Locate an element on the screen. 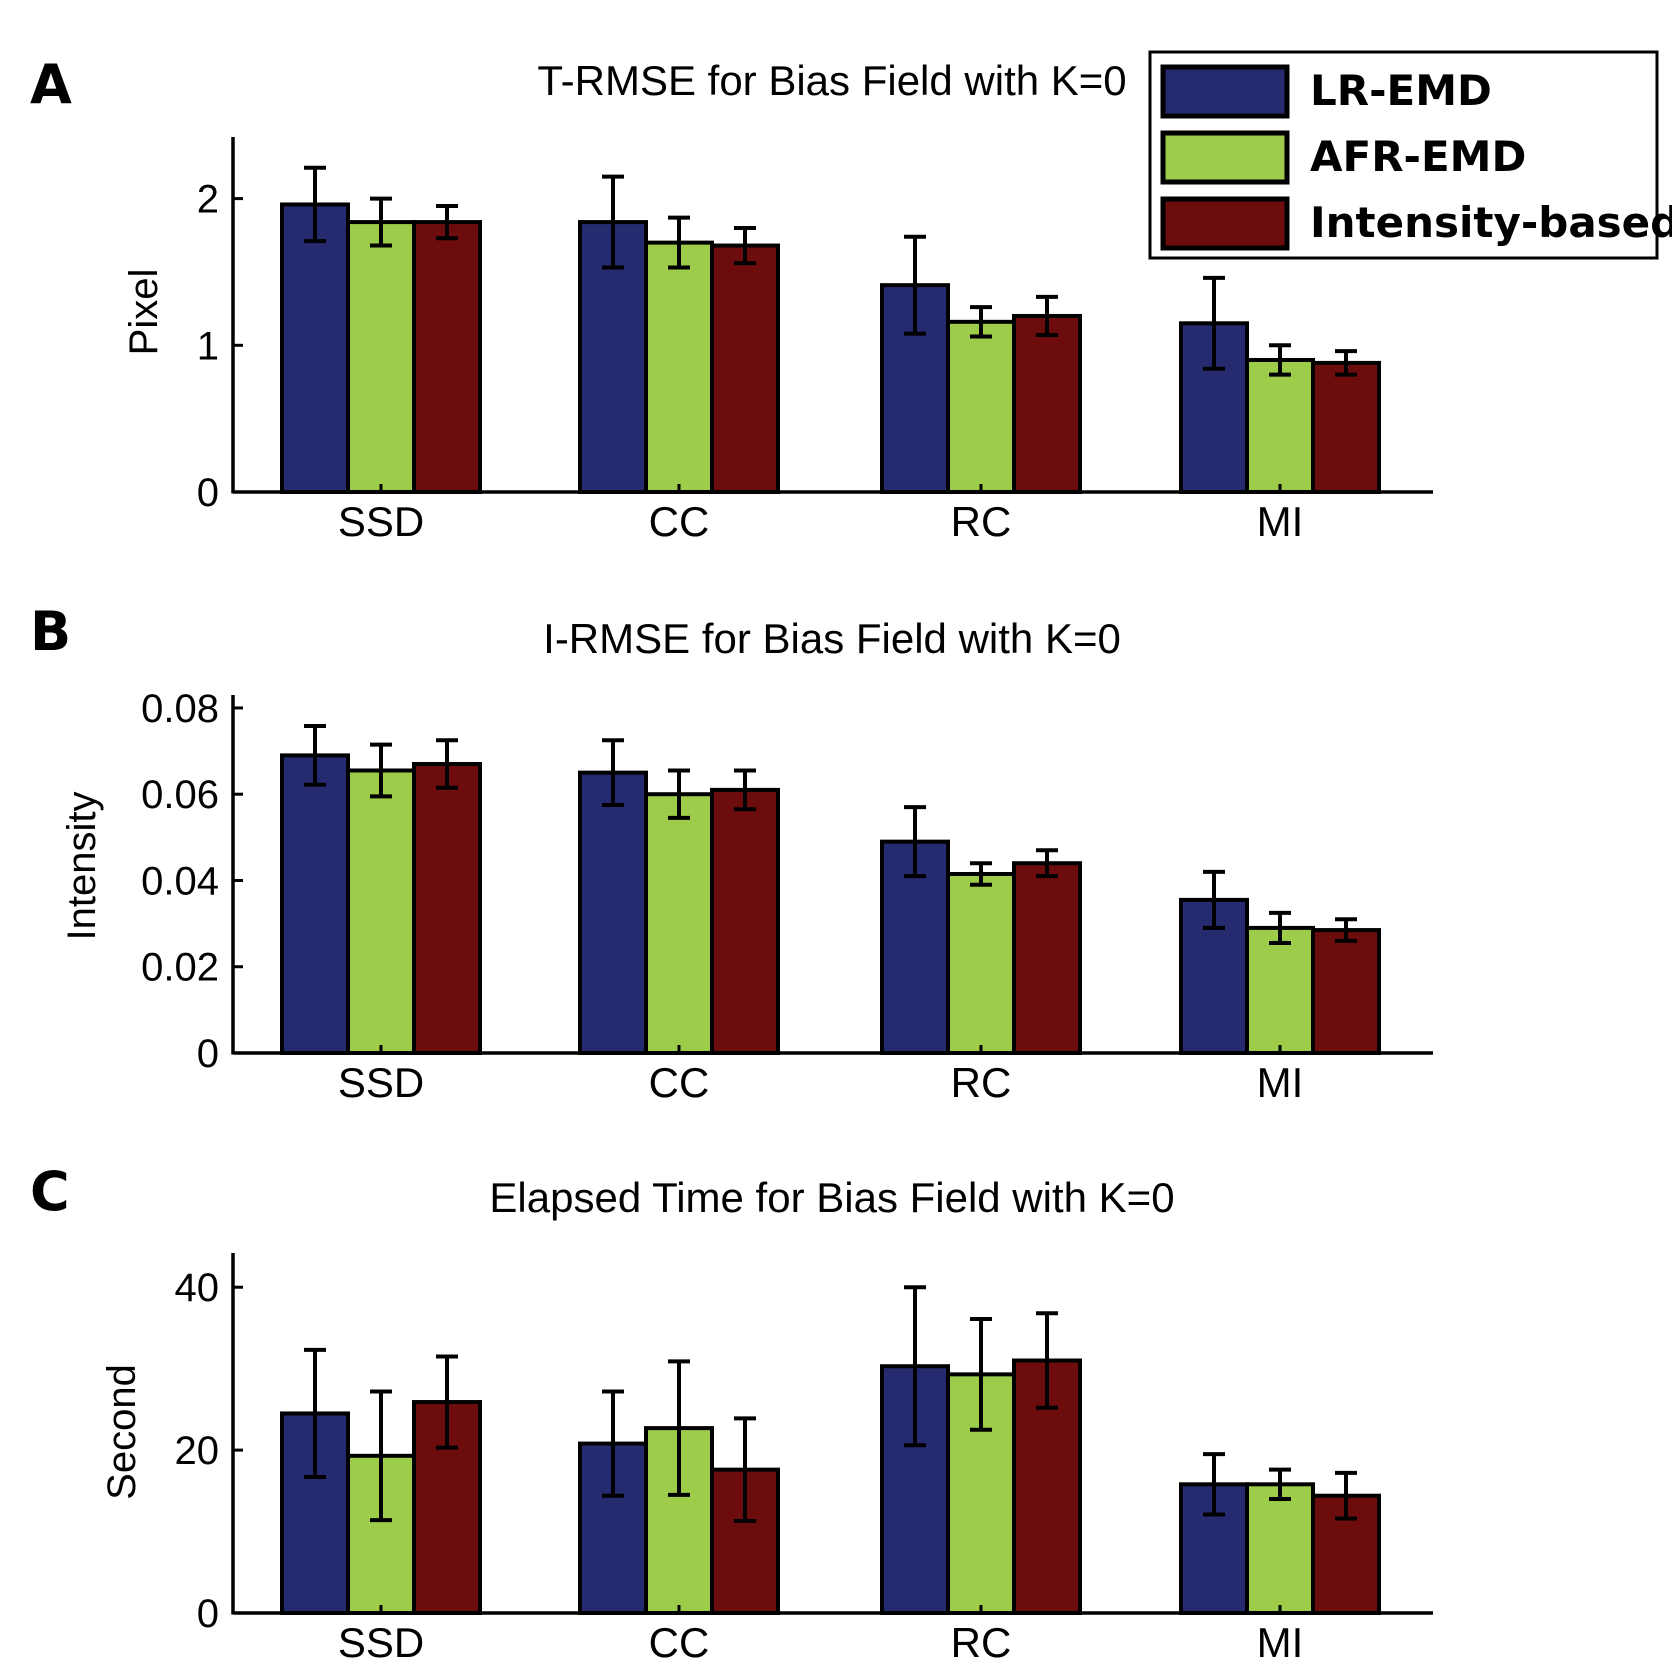  y-tick-label: 2 is located at coordinates (208, 200).